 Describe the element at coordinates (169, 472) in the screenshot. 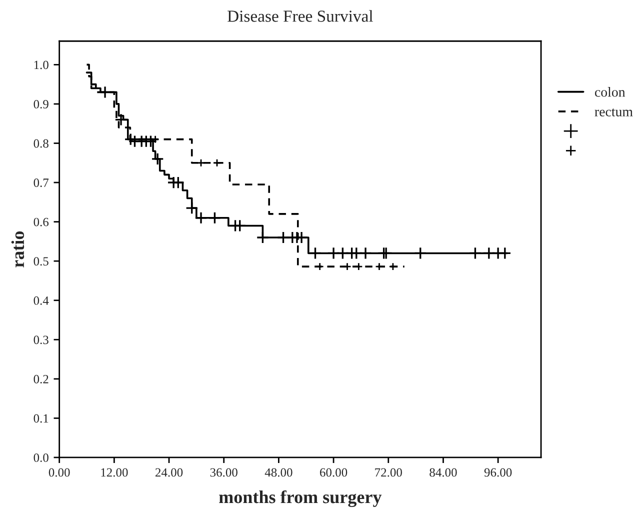

I see `x-tick-label: 24.00` at that location.